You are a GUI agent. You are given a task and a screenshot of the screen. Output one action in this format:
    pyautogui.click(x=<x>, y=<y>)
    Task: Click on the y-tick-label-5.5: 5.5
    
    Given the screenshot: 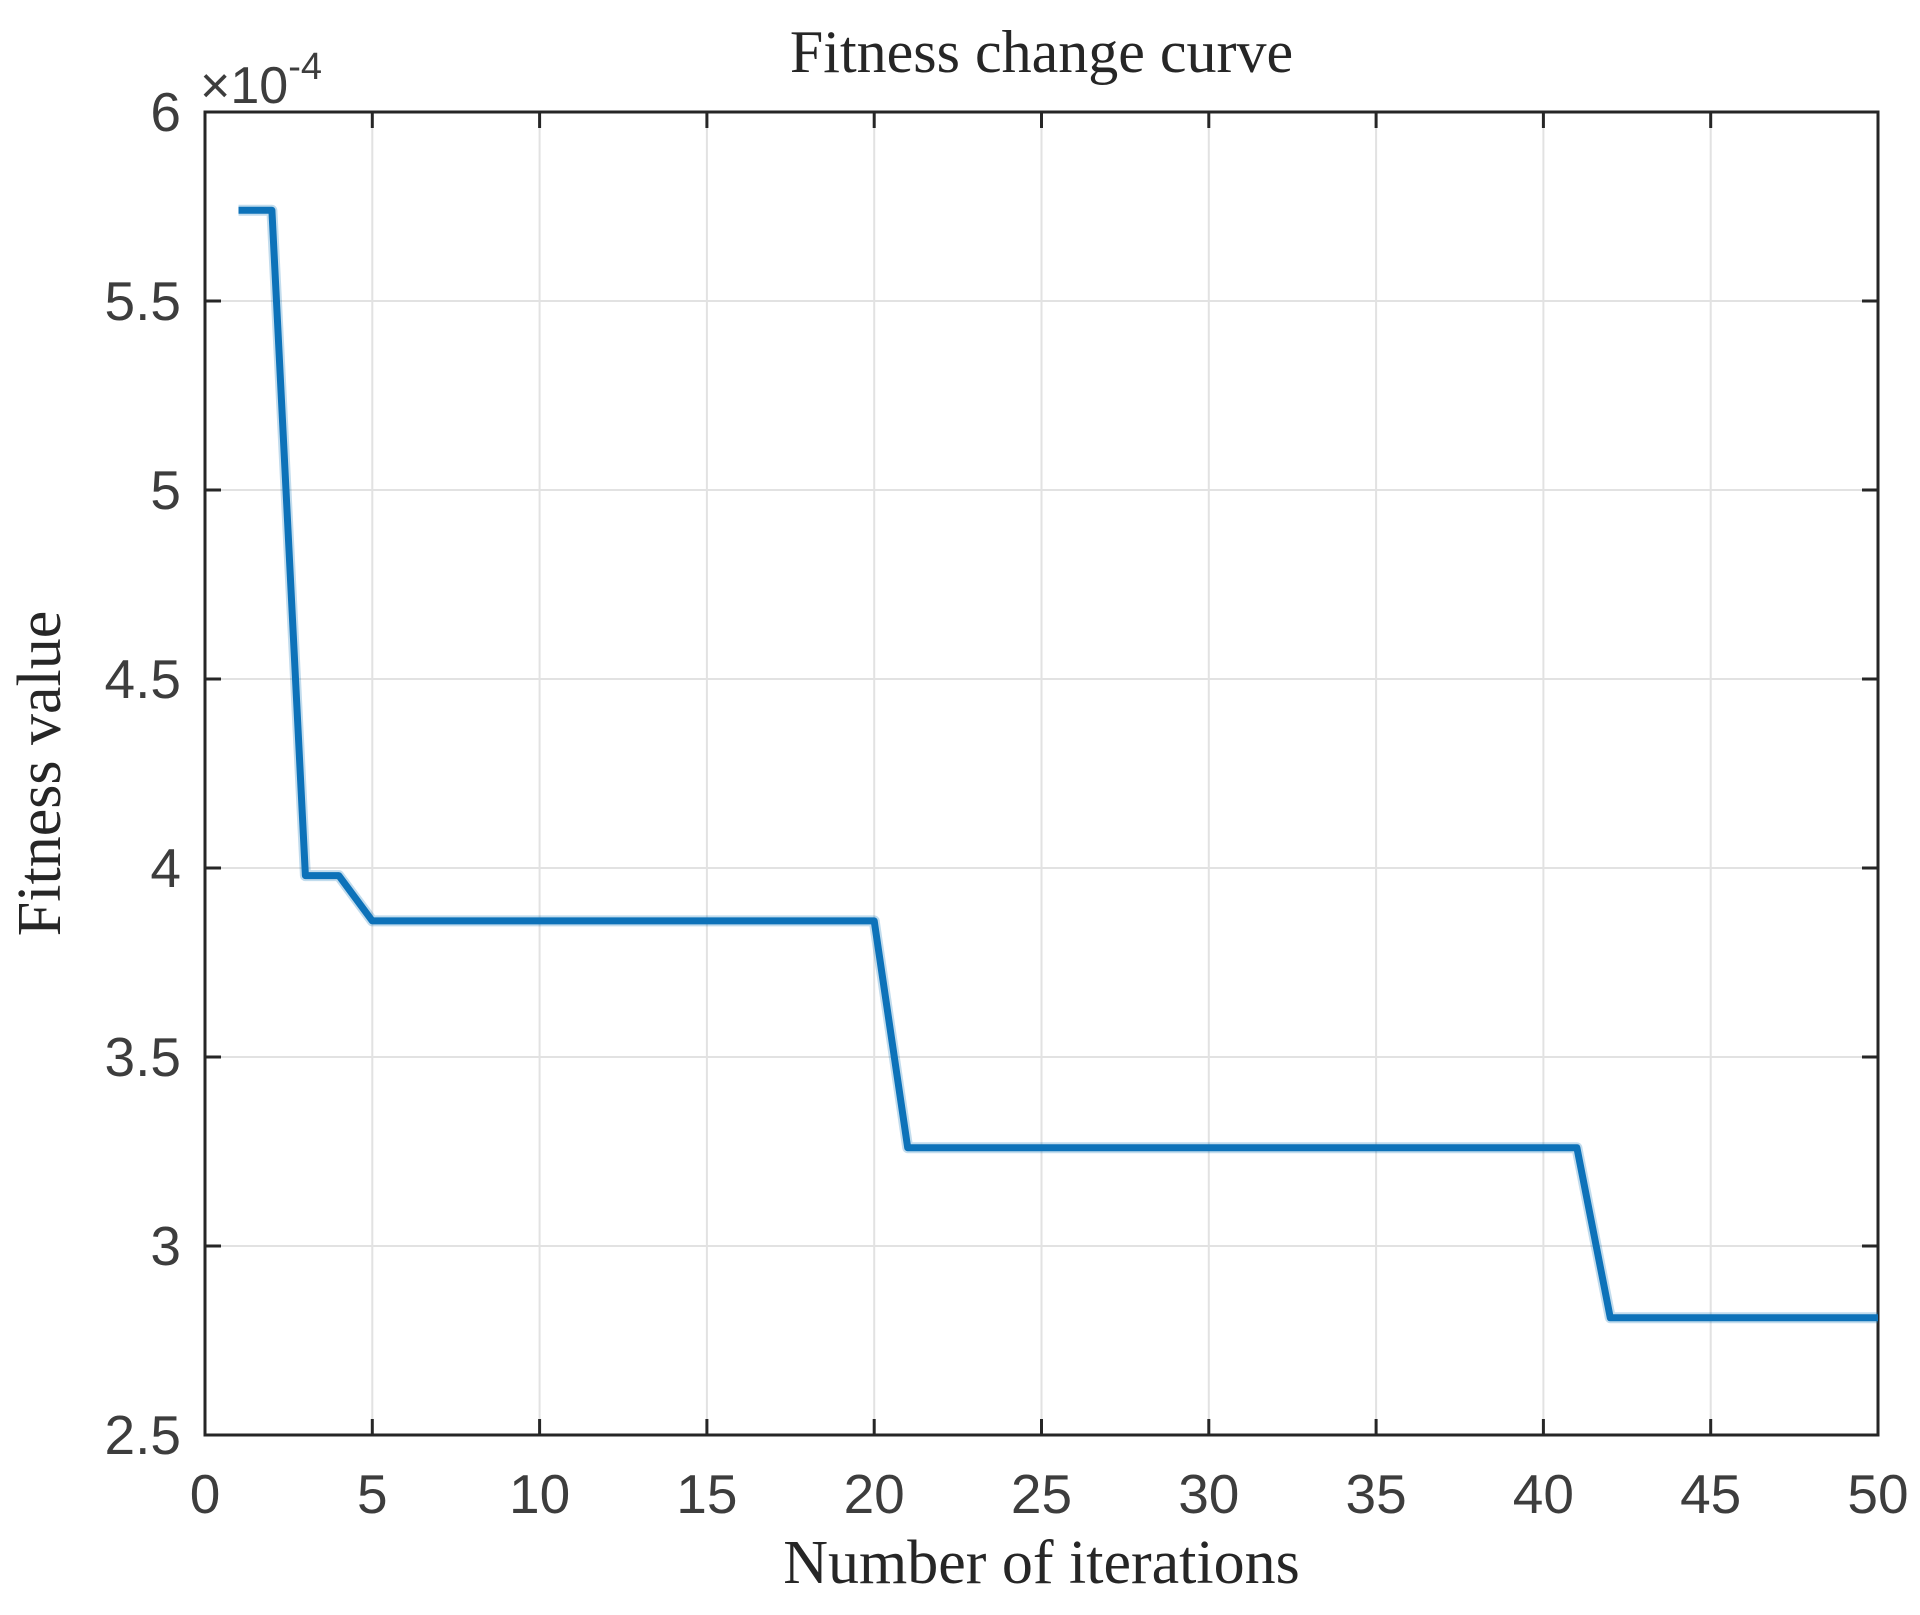 What is the action you would take?
    pyautogui.click(x=143, y=301)
    